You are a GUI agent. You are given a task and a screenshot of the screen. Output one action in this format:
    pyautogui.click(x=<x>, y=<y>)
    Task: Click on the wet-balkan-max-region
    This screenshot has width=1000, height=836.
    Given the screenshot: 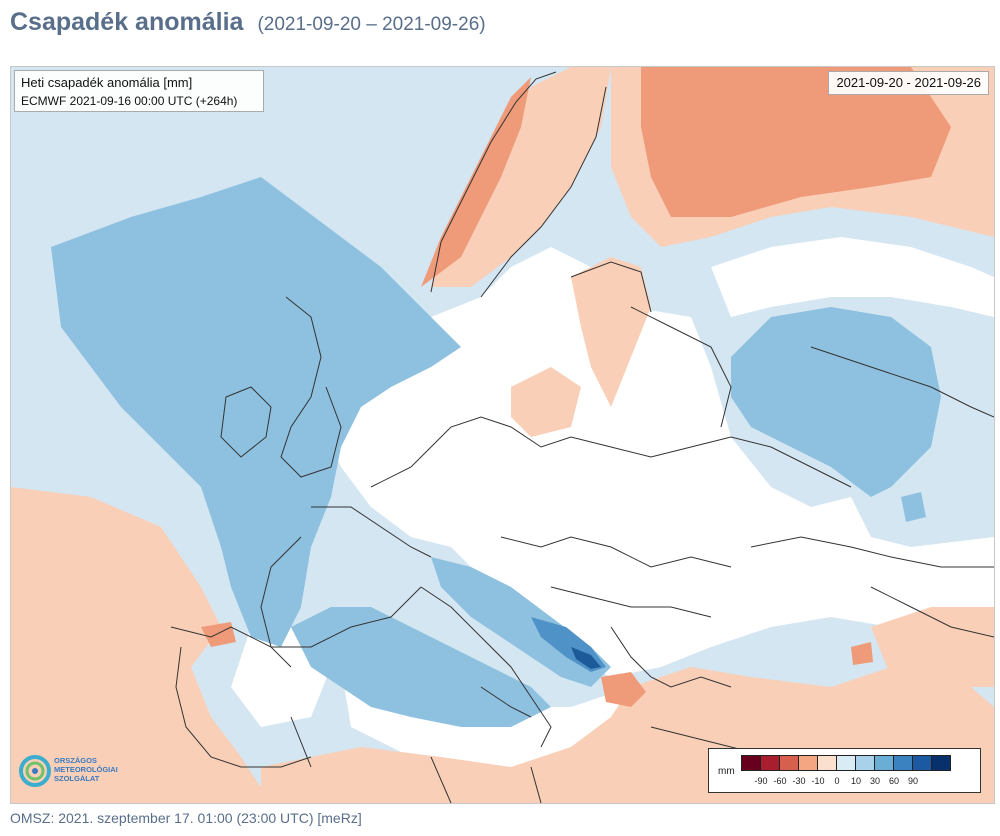 What is the action you would take?
    pyautogui.click(x=586, y=658)
    